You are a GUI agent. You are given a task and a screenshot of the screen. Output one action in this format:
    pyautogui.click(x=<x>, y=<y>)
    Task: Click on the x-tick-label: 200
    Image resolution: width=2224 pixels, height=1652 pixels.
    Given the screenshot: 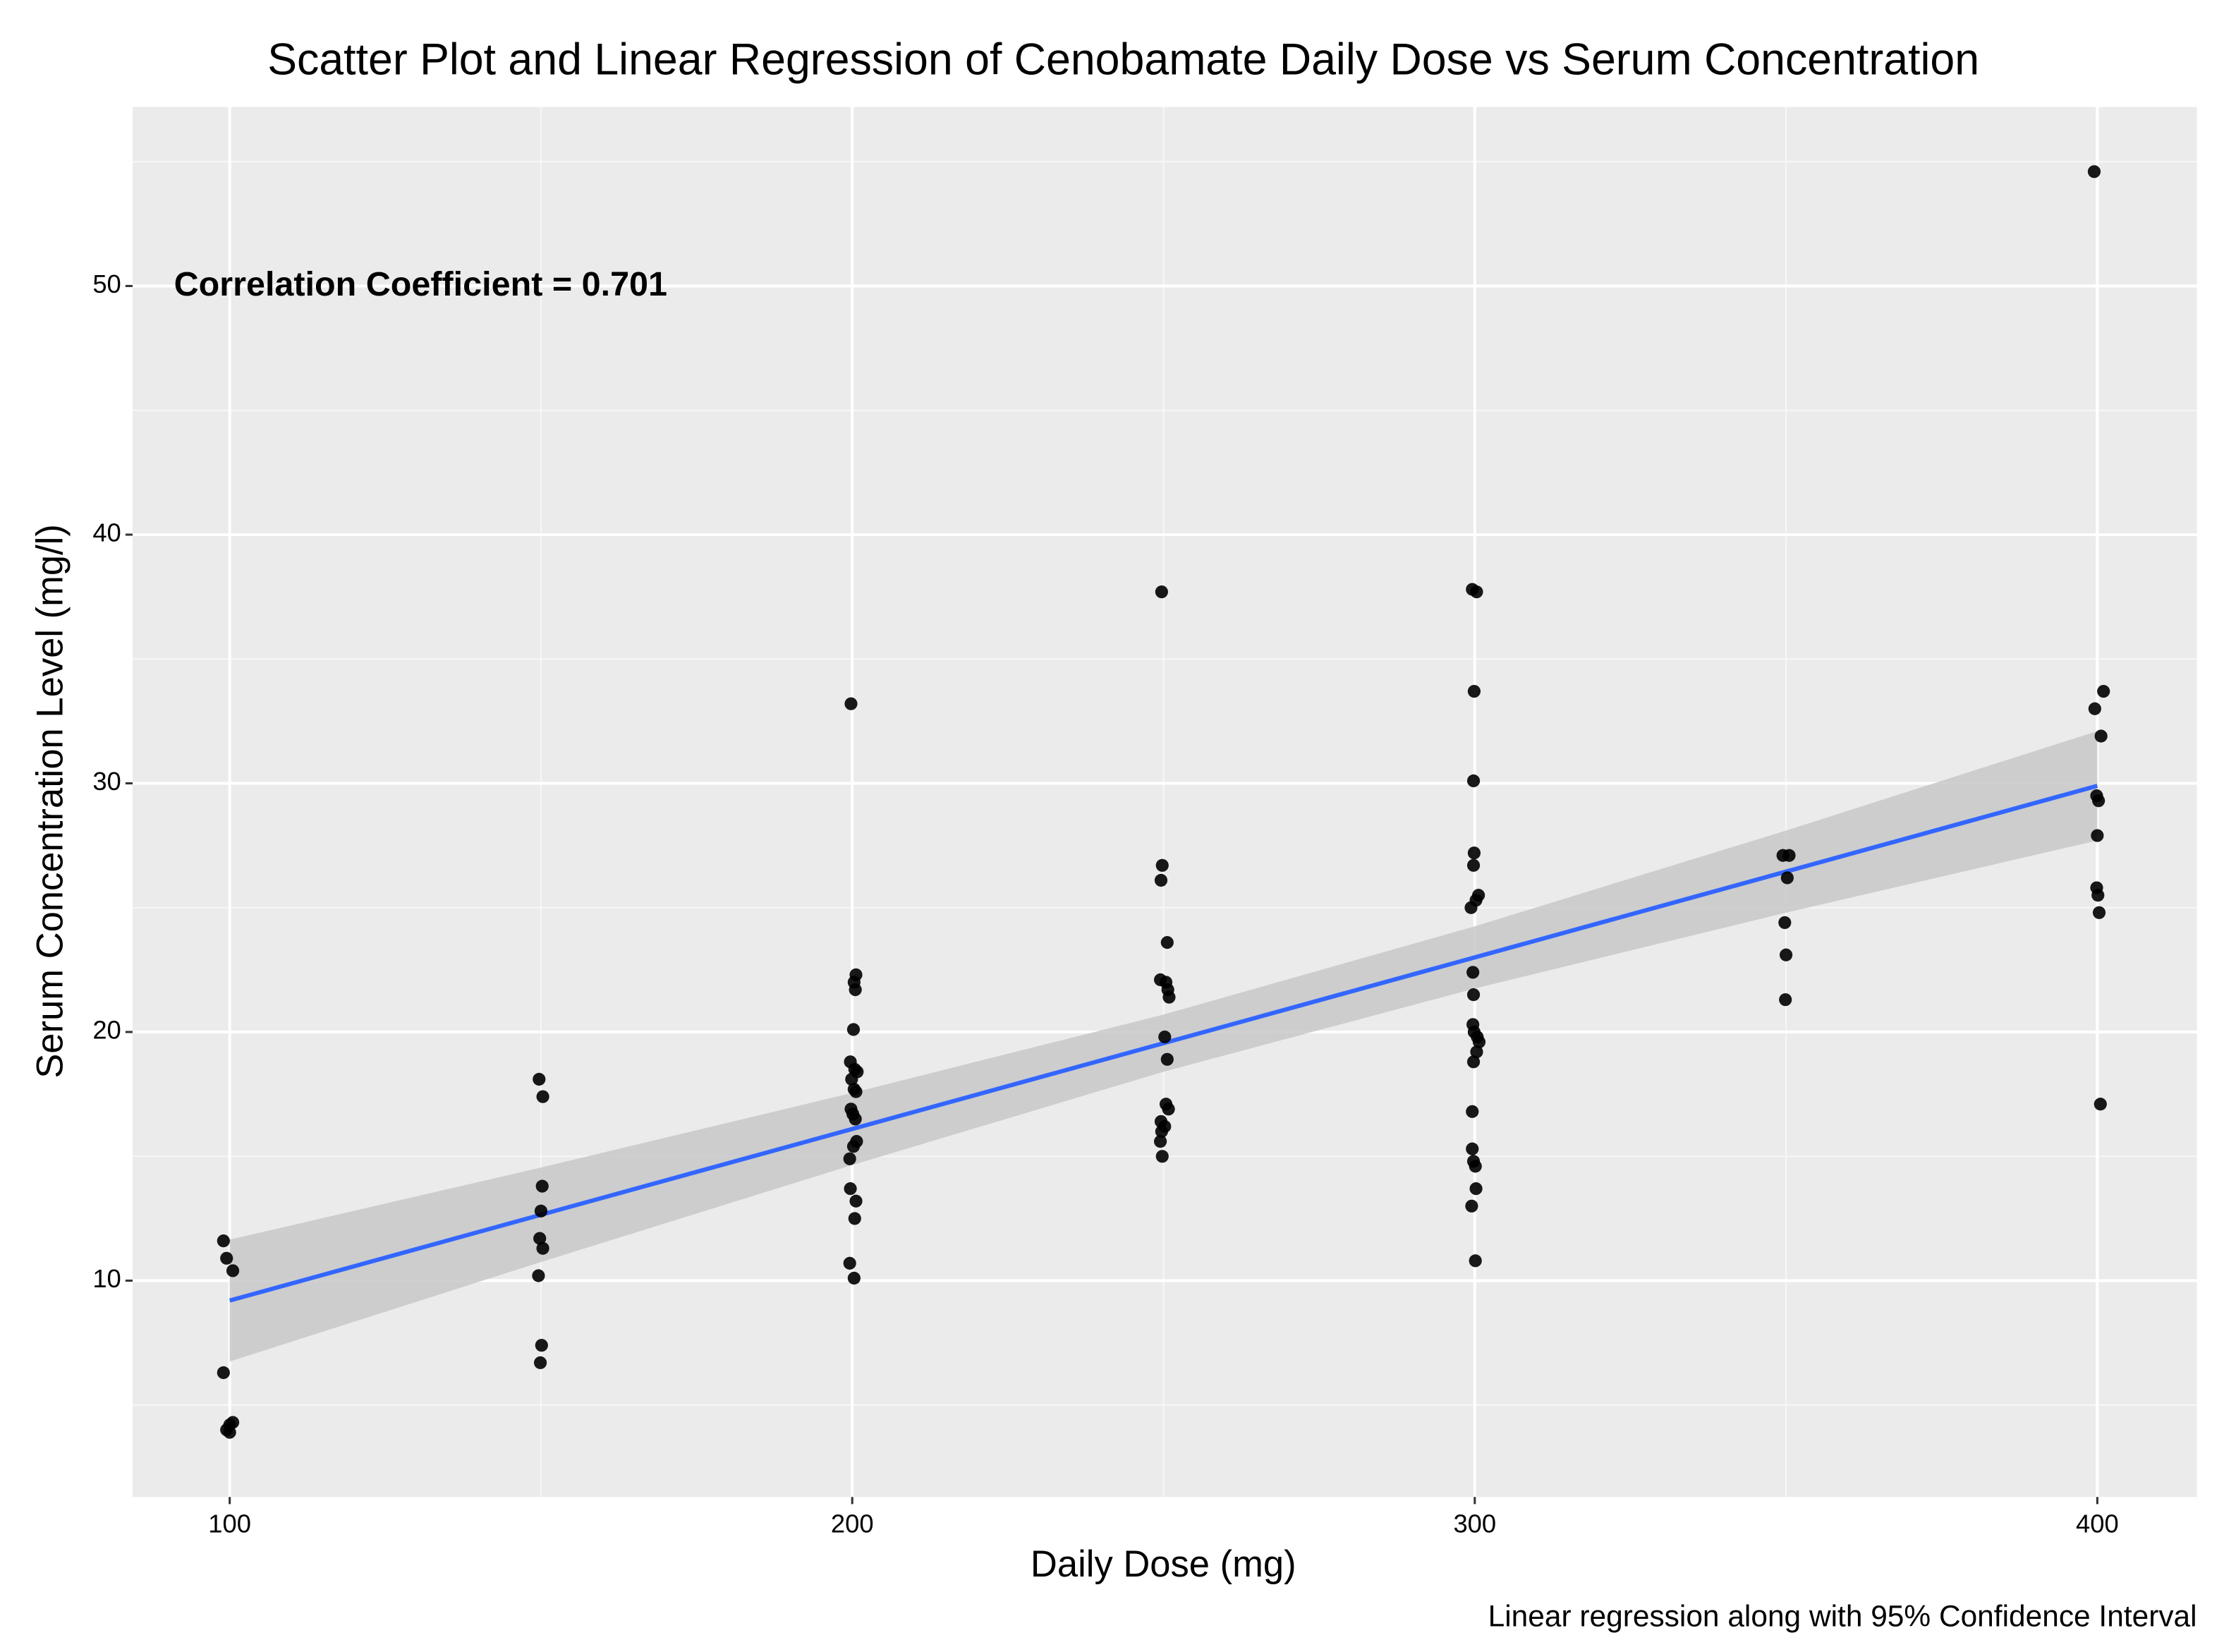 What is the action you would take?
    pyautogui.click(x=852, y=1523)
    